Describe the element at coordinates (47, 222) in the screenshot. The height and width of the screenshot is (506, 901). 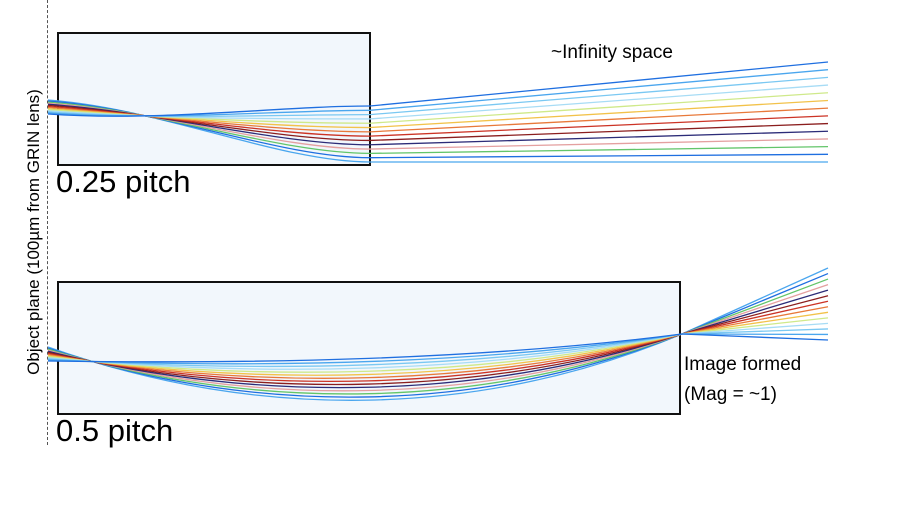
I see `object-plane-line` at that location.